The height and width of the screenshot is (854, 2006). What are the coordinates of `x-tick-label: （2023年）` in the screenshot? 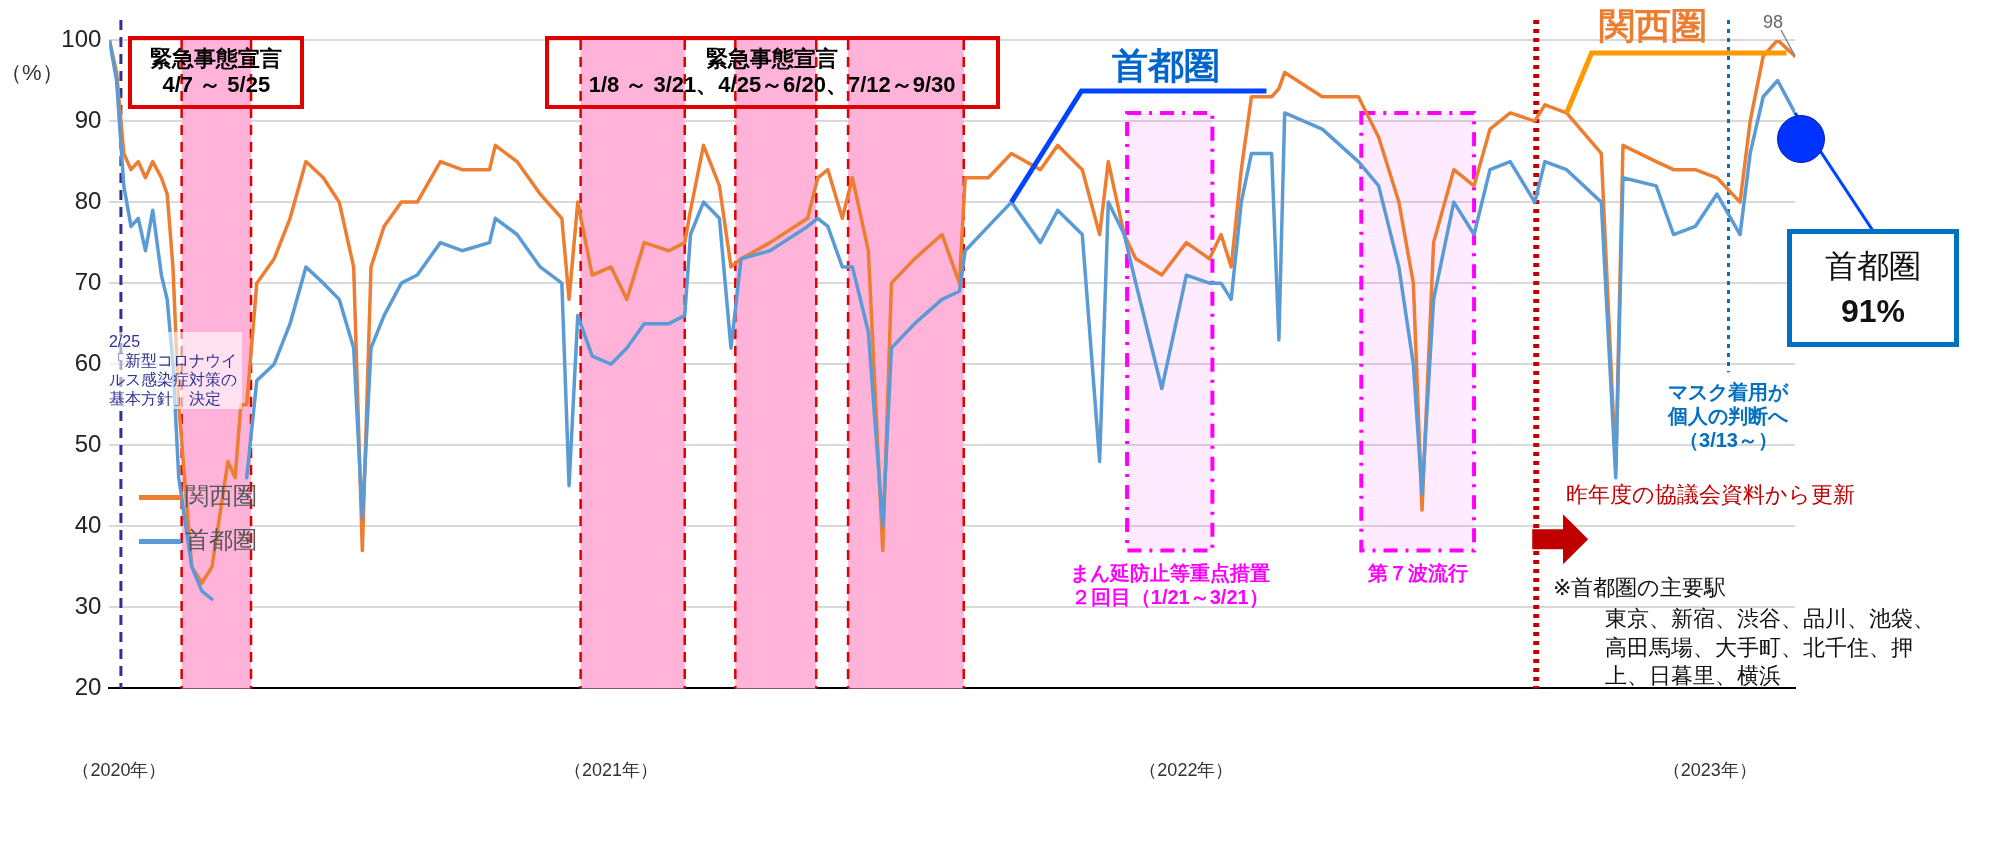 It's located at (1709, 770).